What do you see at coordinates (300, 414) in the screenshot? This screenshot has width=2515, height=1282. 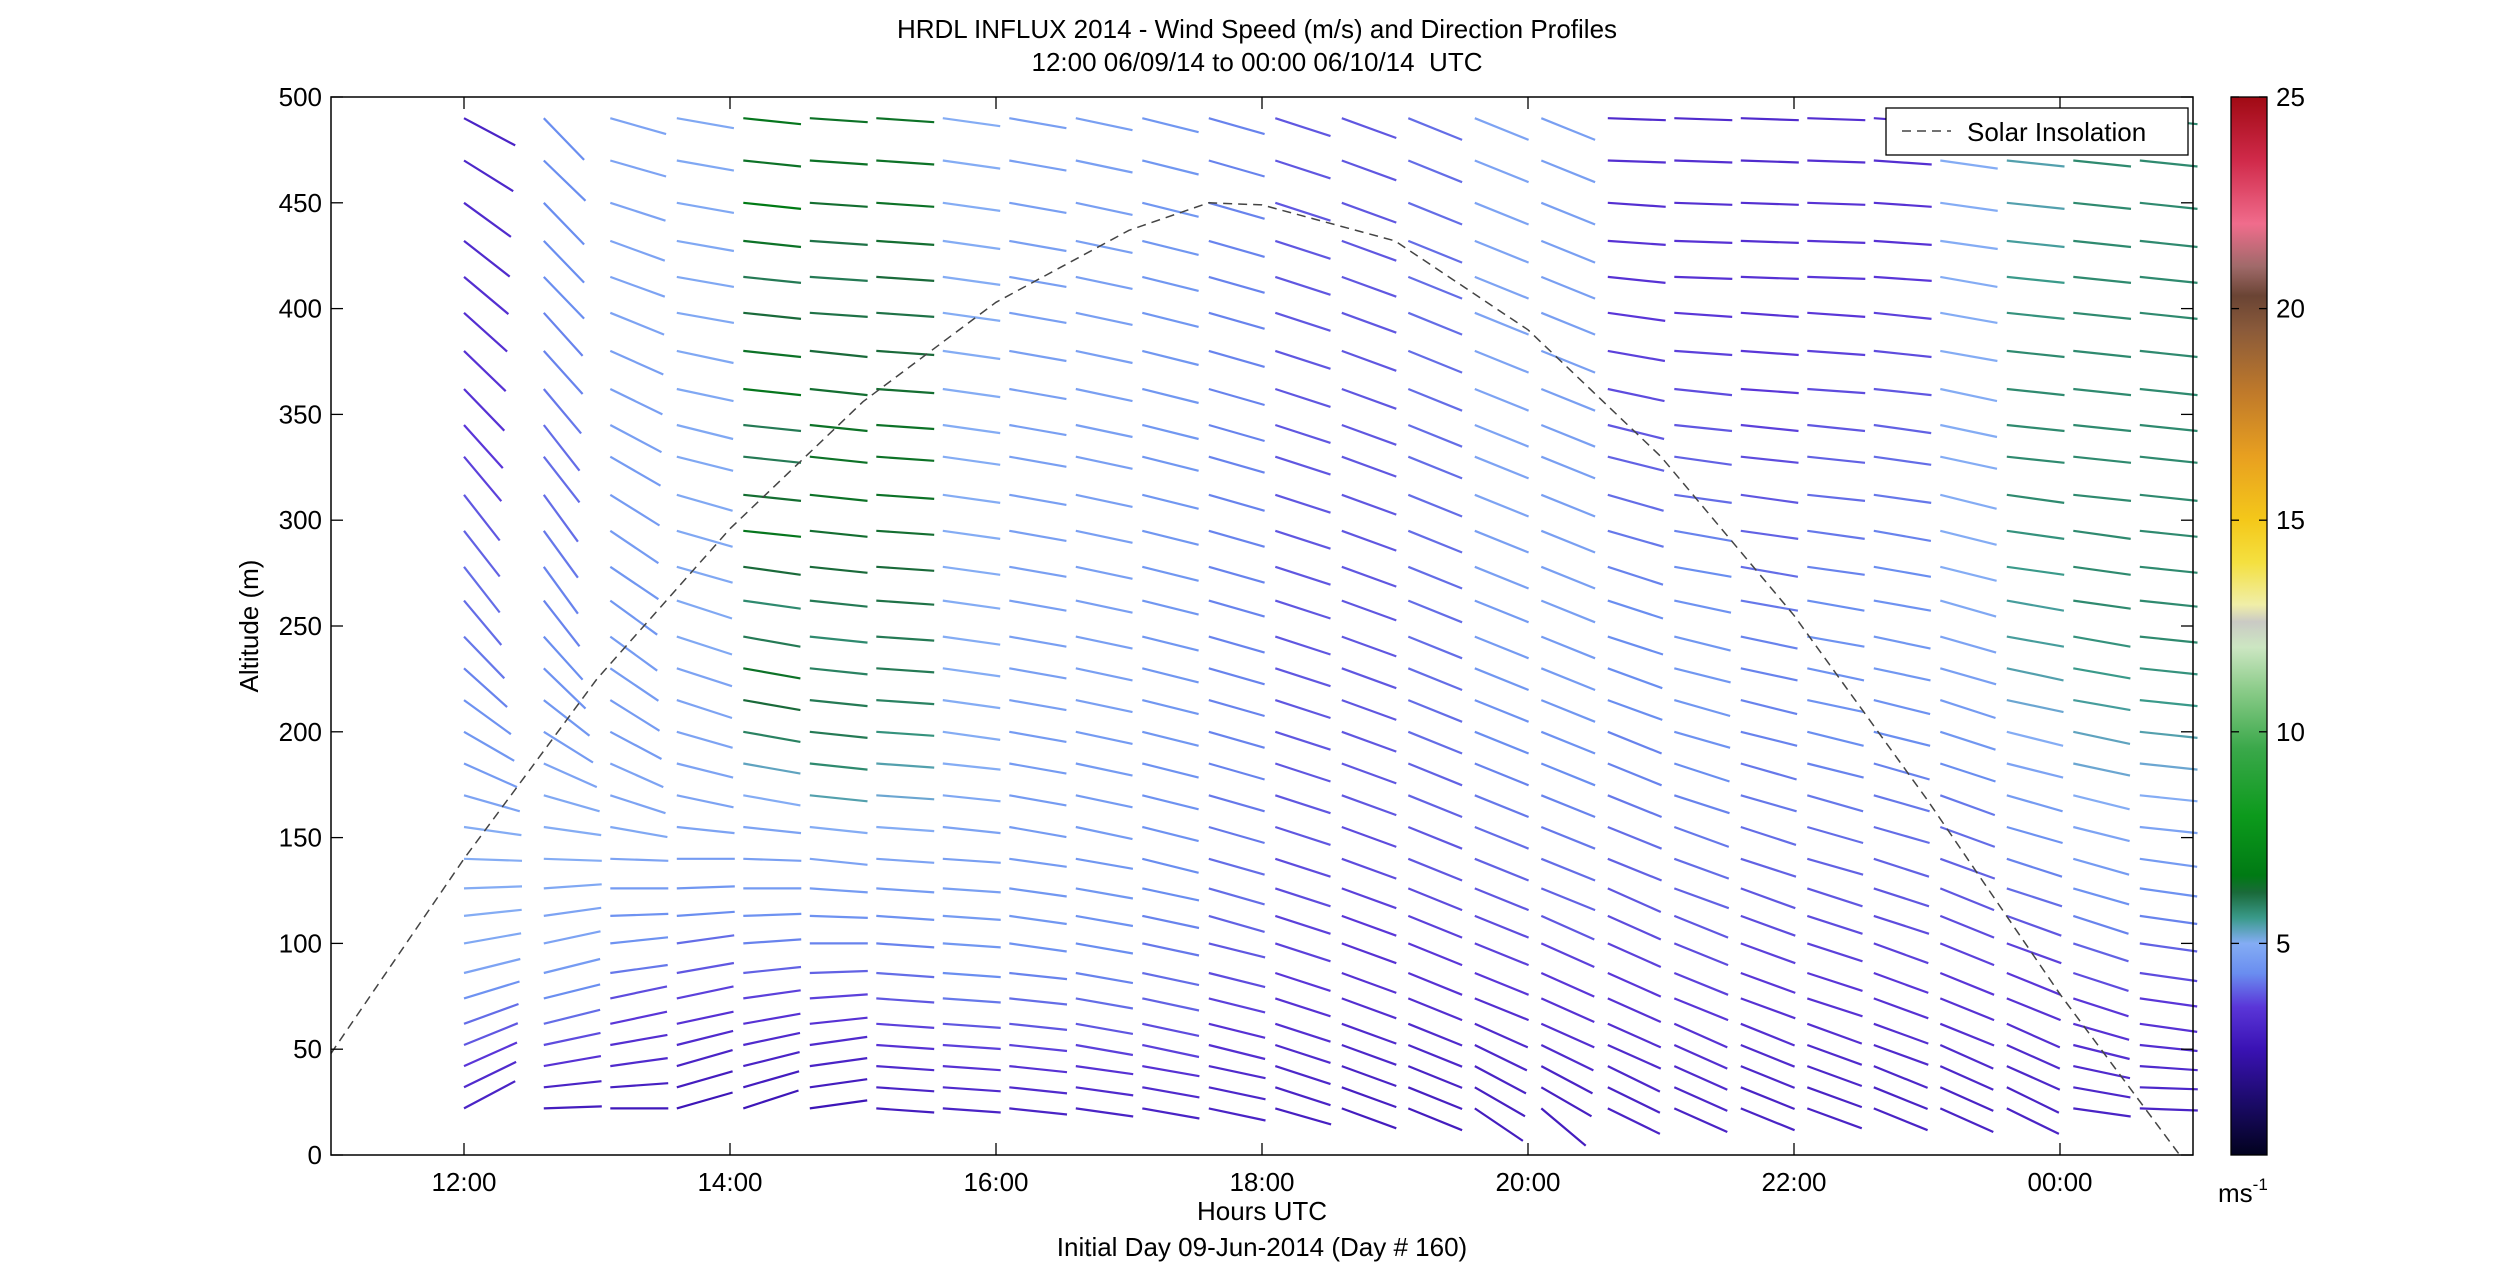 I see `y-tick-label: 350` at bounding box center [300, 414].